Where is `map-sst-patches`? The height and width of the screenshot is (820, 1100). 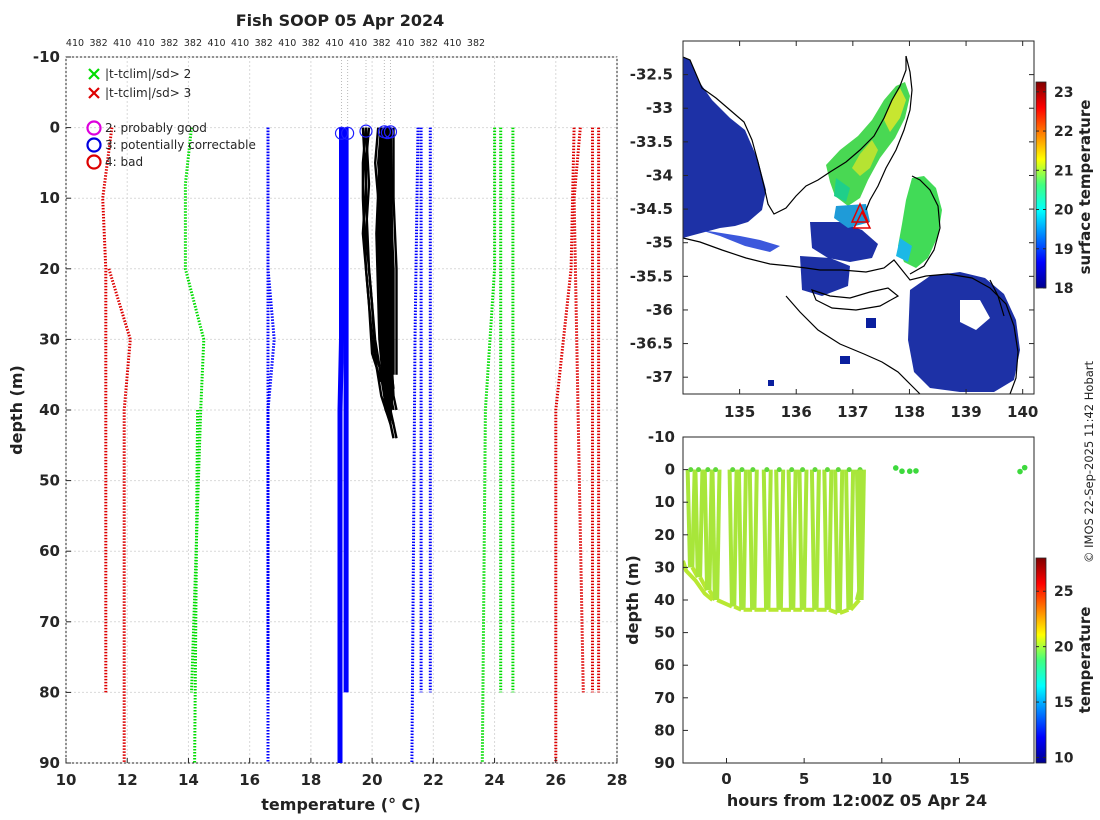 map-sst-patches is located at coordinates (851, 224).